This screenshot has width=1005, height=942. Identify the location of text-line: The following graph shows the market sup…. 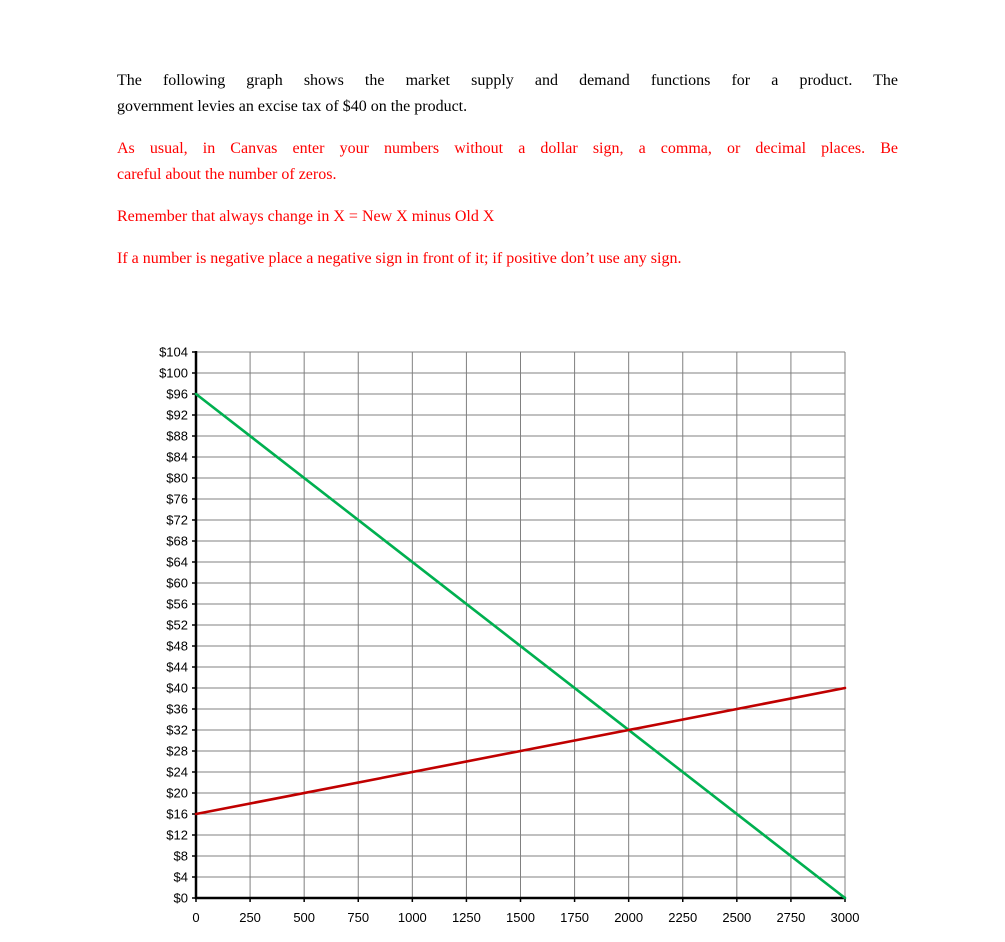
(507, 80).